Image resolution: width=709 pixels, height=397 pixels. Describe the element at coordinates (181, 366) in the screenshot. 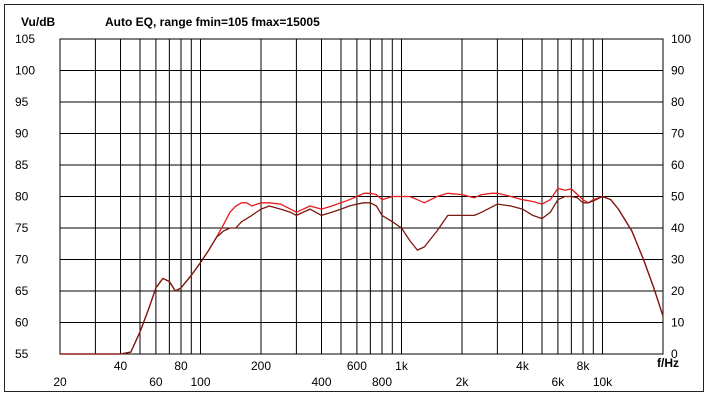

I see `x-tick-label: 80` at that location.